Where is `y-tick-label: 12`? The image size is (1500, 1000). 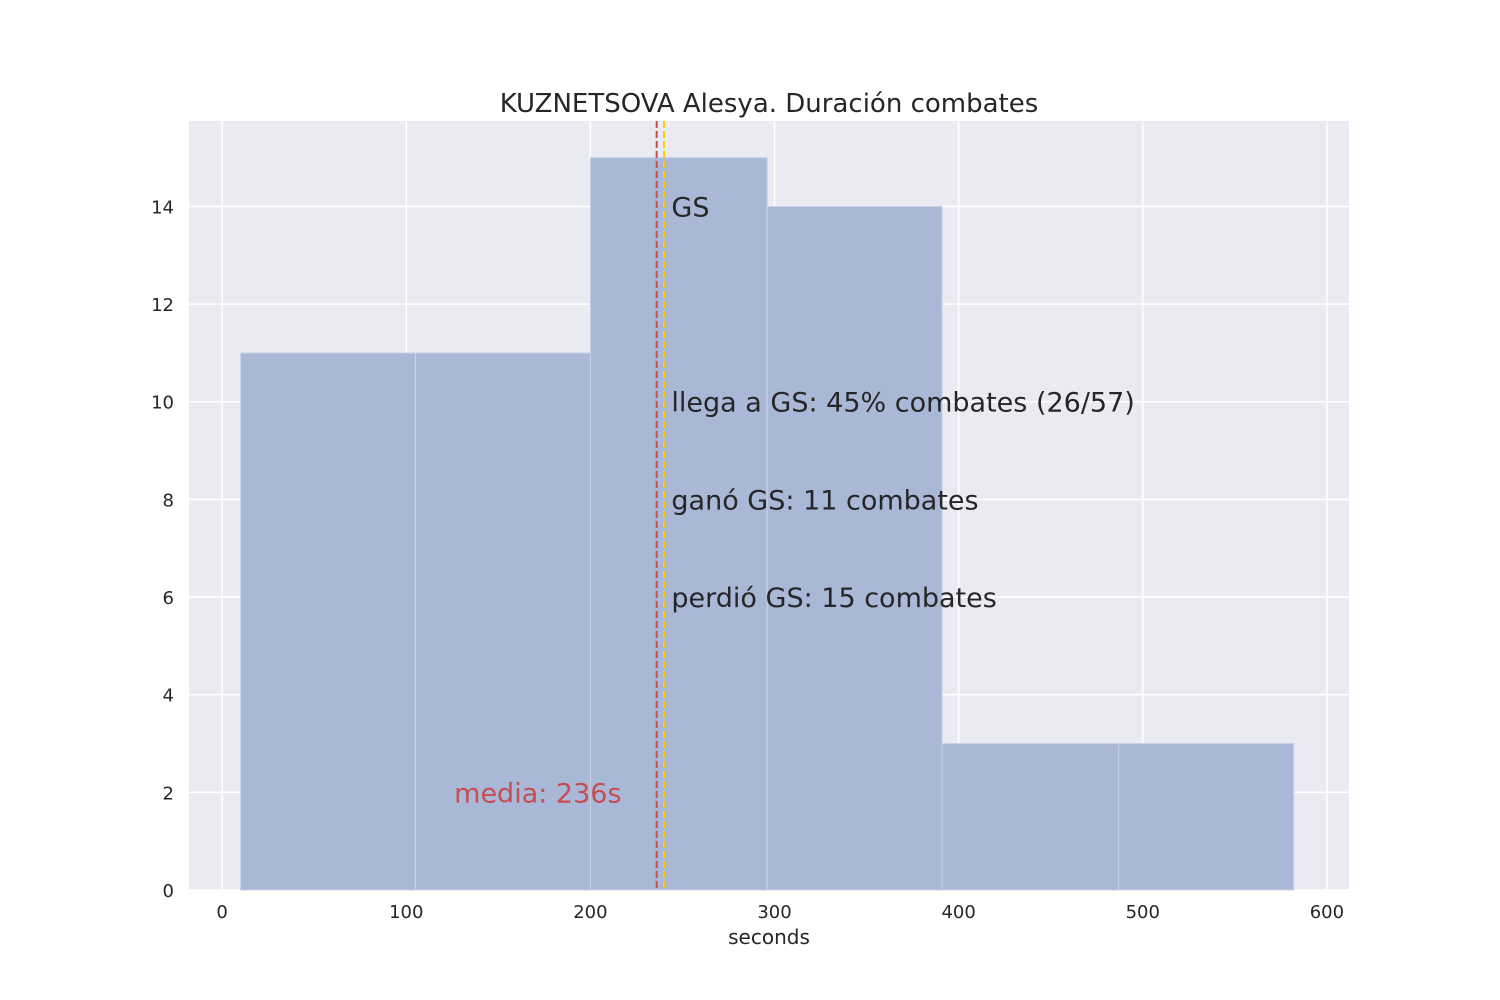
y-tick-label: 12 is located at coordinates (162, 305).